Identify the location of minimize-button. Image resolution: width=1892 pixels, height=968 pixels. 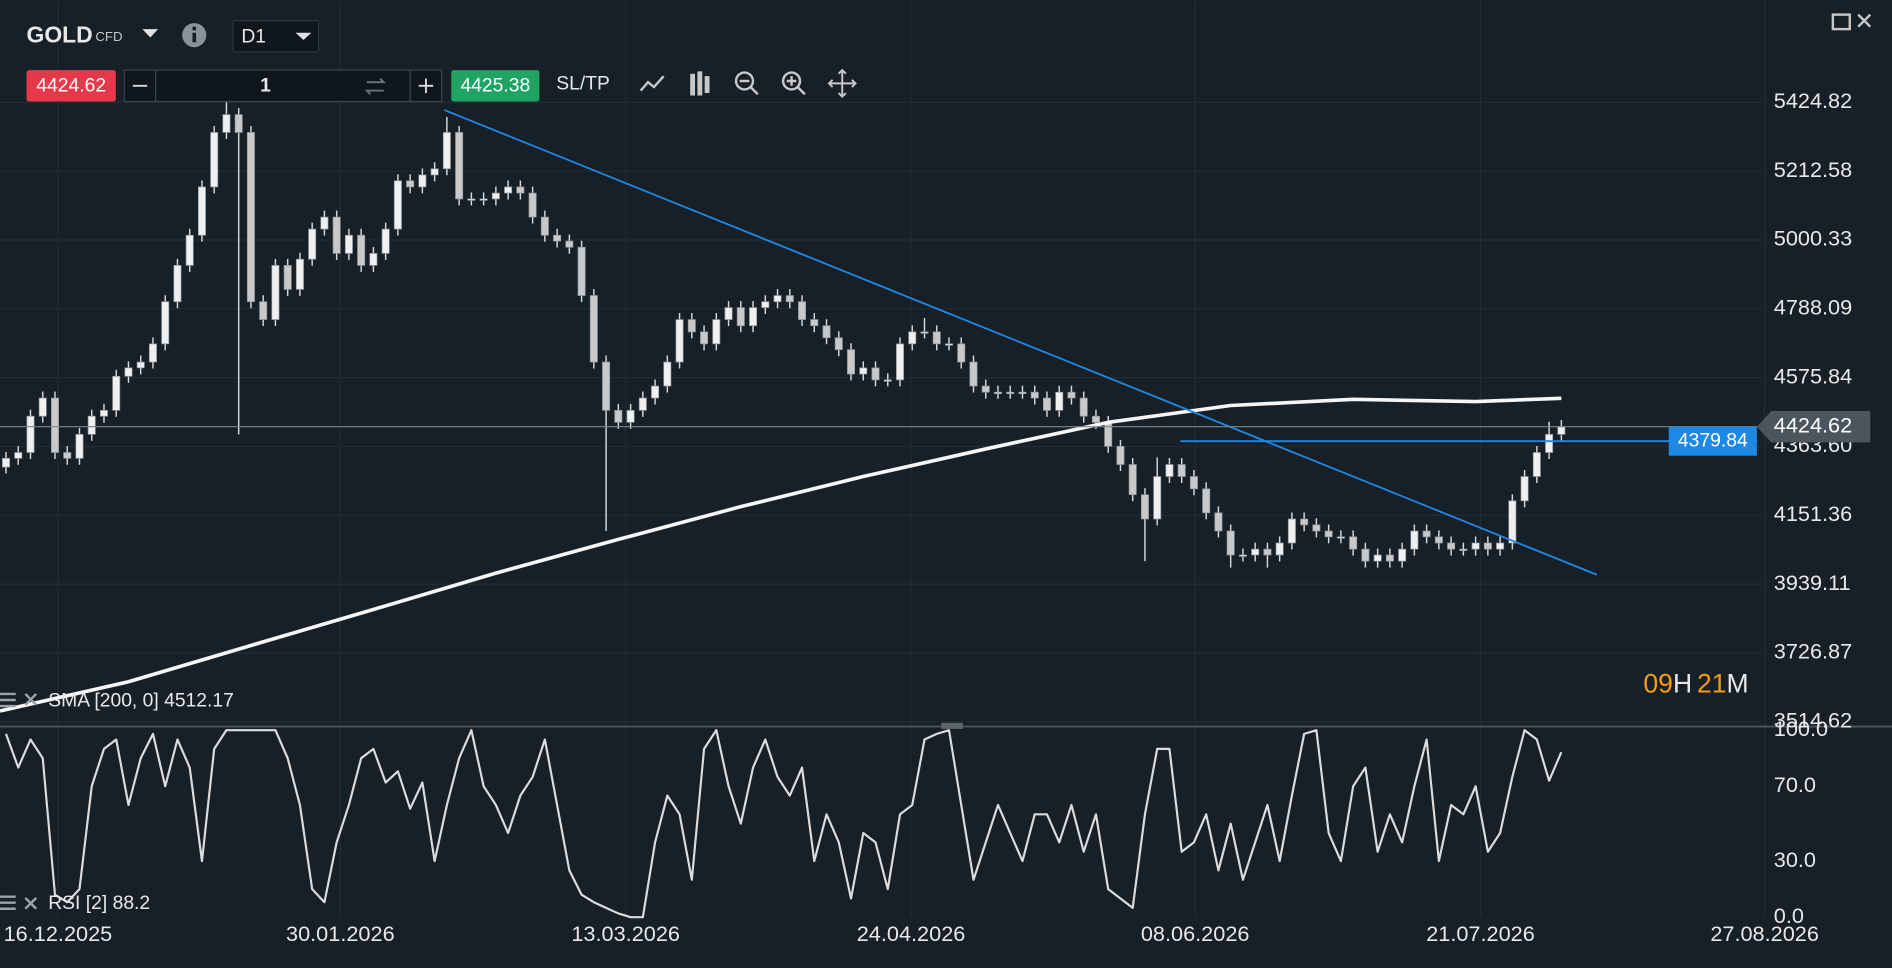
(1841, 22).